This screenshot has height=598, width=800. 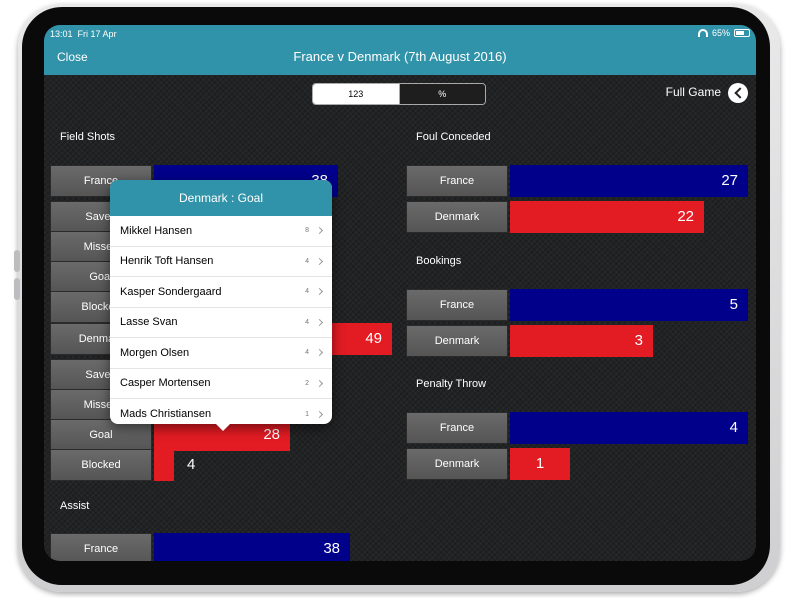 What do you see at coordinates (629, 305) in the screenshot?
I see `bookings-france-bar: 5` at bounding box center [629, 305].